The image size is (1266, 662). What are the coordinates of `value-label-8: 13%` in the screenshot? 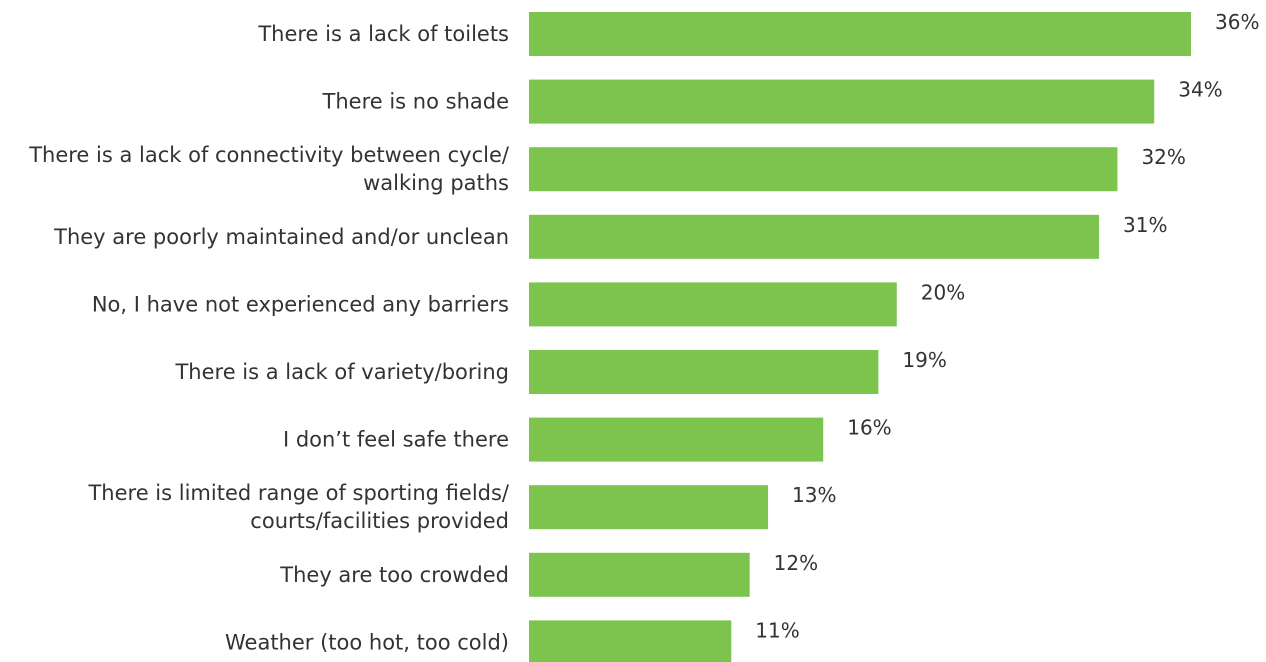 It's located at (814, 495).